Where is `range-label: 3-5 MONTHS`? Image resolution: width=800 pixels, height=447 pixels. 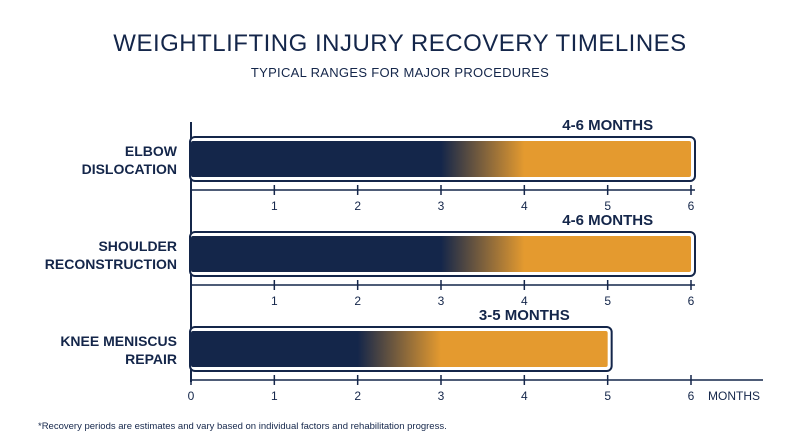
range-label: 3-5 MONTHS is located at coordinates (524, 315).